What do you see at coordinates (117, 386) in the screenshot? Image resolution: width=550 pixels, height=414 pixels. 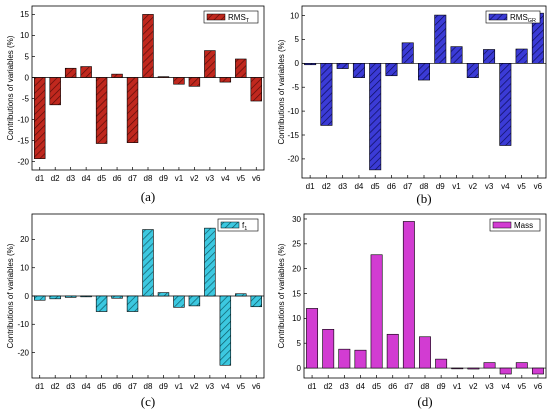 I see `x-tick-label: d6` at bounding box center [117, 386].